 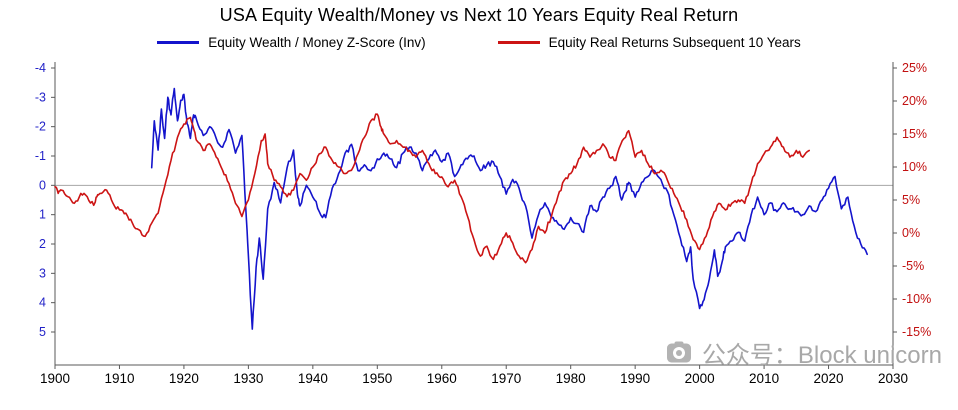 What do you see at coordinates (916, 299) in the screenshot?
I see `right-tick-label: -10%` at bounding box center [916, 299].